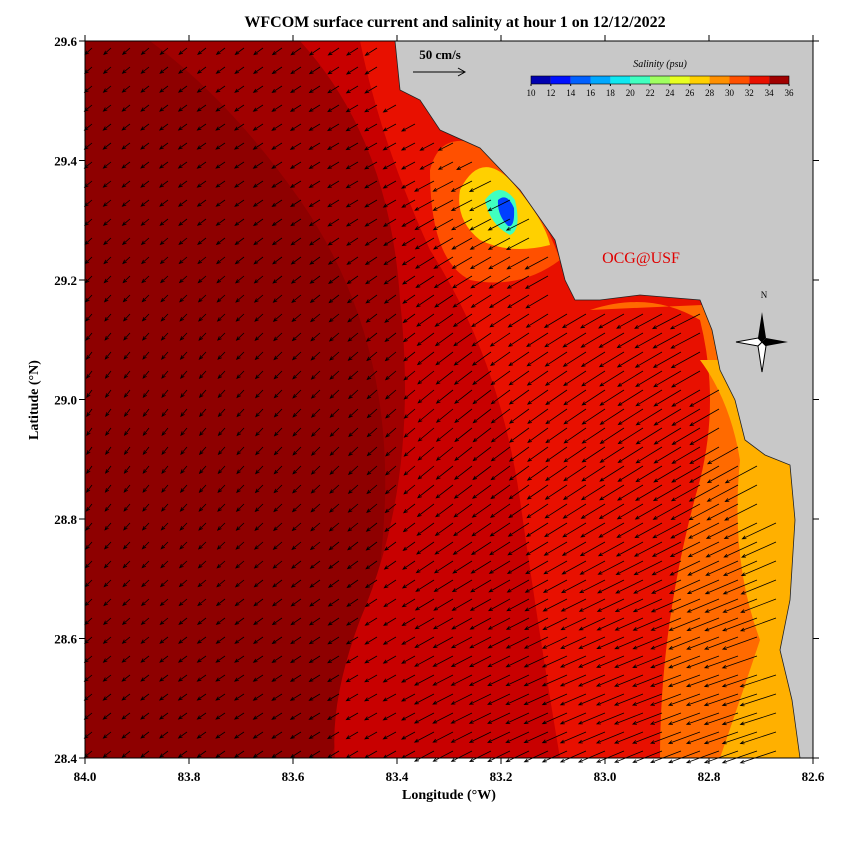 The image size is (857, 847). I want to click on colorbar-tick-label: 22, so click(650, 93).